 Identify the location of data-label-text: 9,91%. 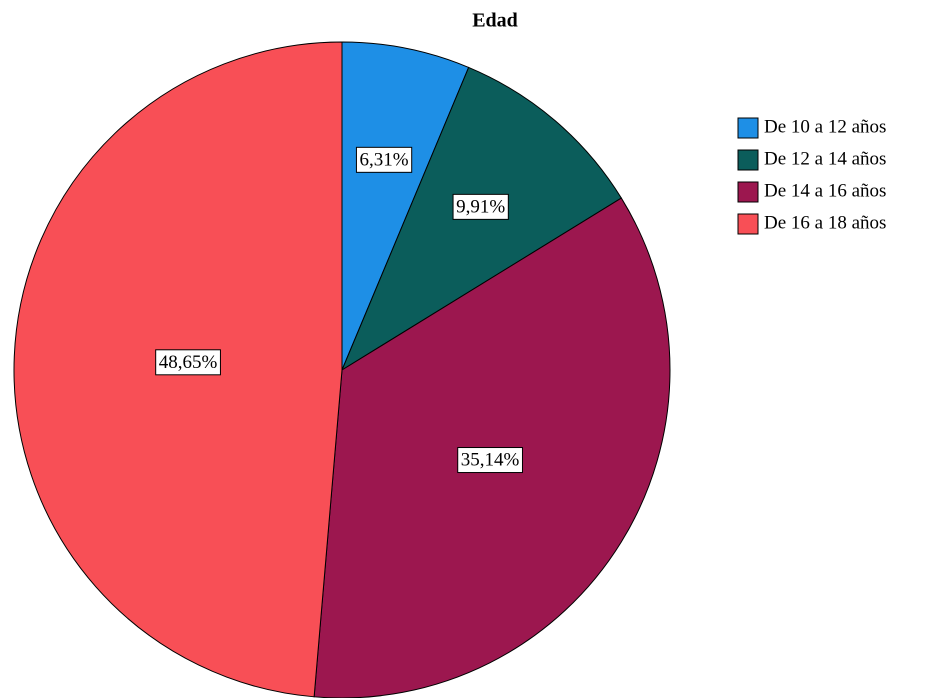
(480, 206).